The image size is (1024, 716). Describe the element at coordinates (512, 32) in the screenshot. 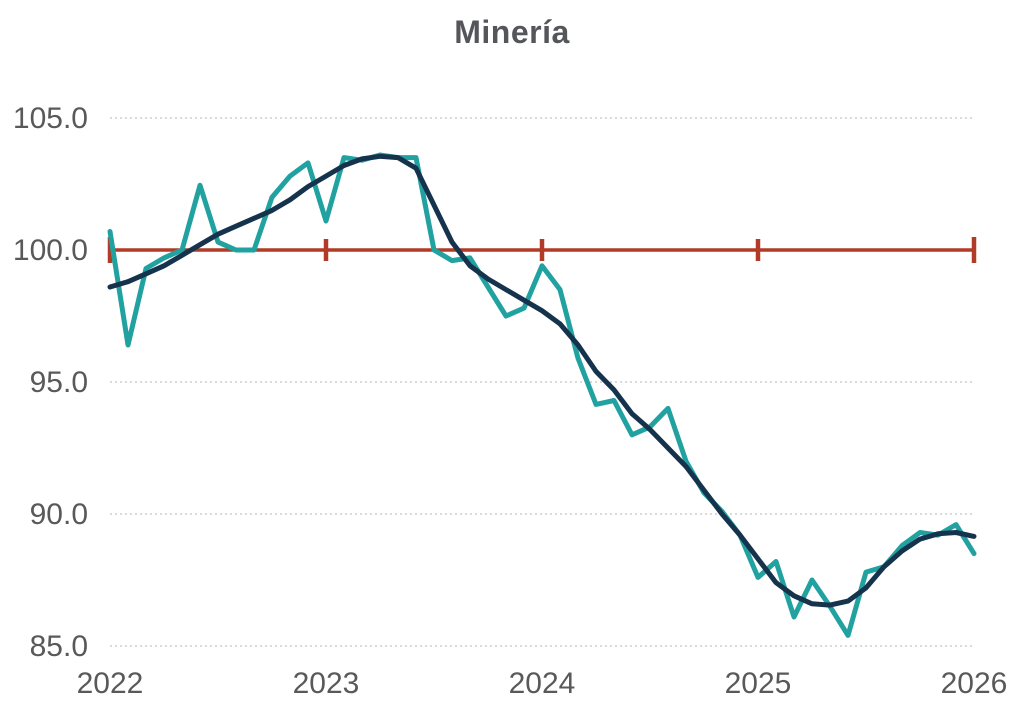

I see `chart-title: Minería` at that location.